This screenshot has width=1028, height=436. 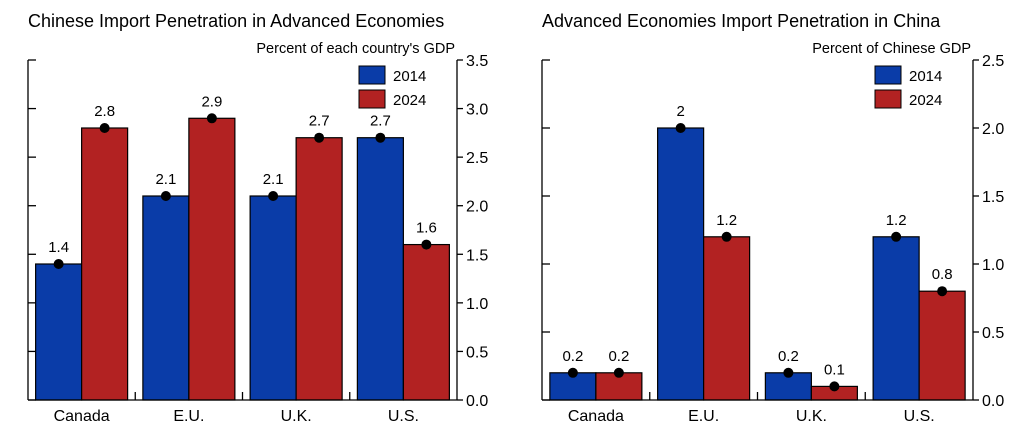 I want to click on data-label: 2.8, so click(x=104, y=111).